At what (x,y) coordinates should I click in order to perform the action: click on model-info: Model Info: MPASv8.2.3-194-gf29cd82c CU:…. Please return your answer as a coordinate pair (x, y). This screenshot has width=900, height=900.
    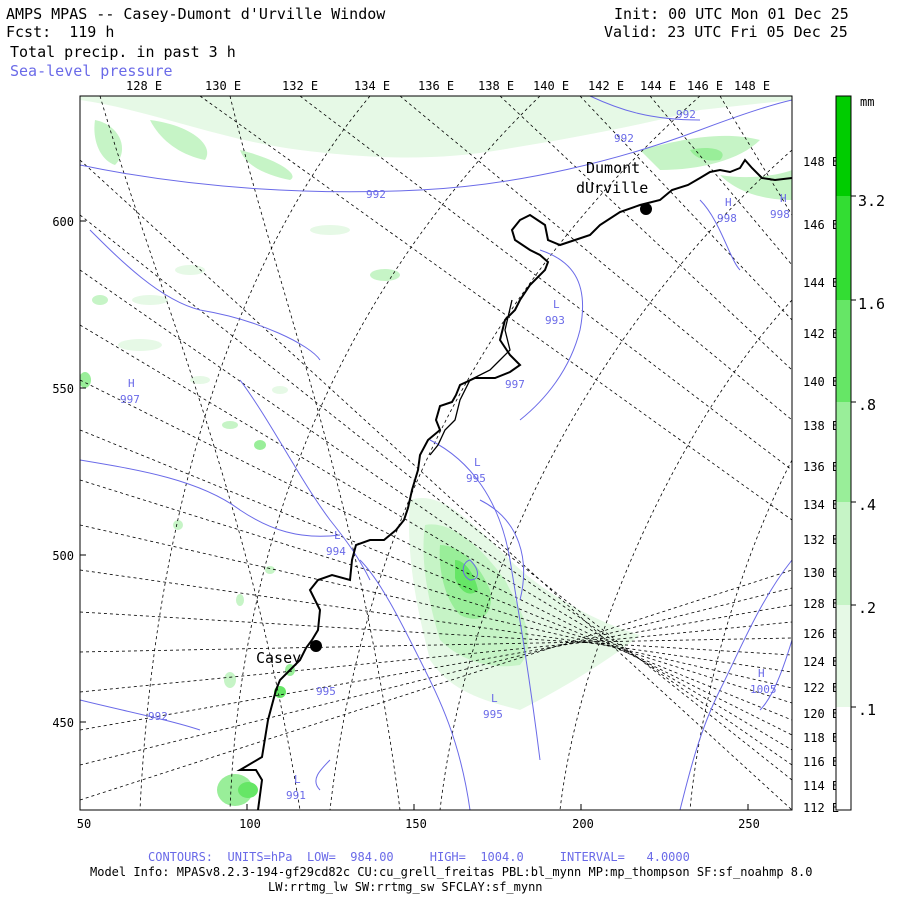
    Looking at the image, I should click on (451, 872).